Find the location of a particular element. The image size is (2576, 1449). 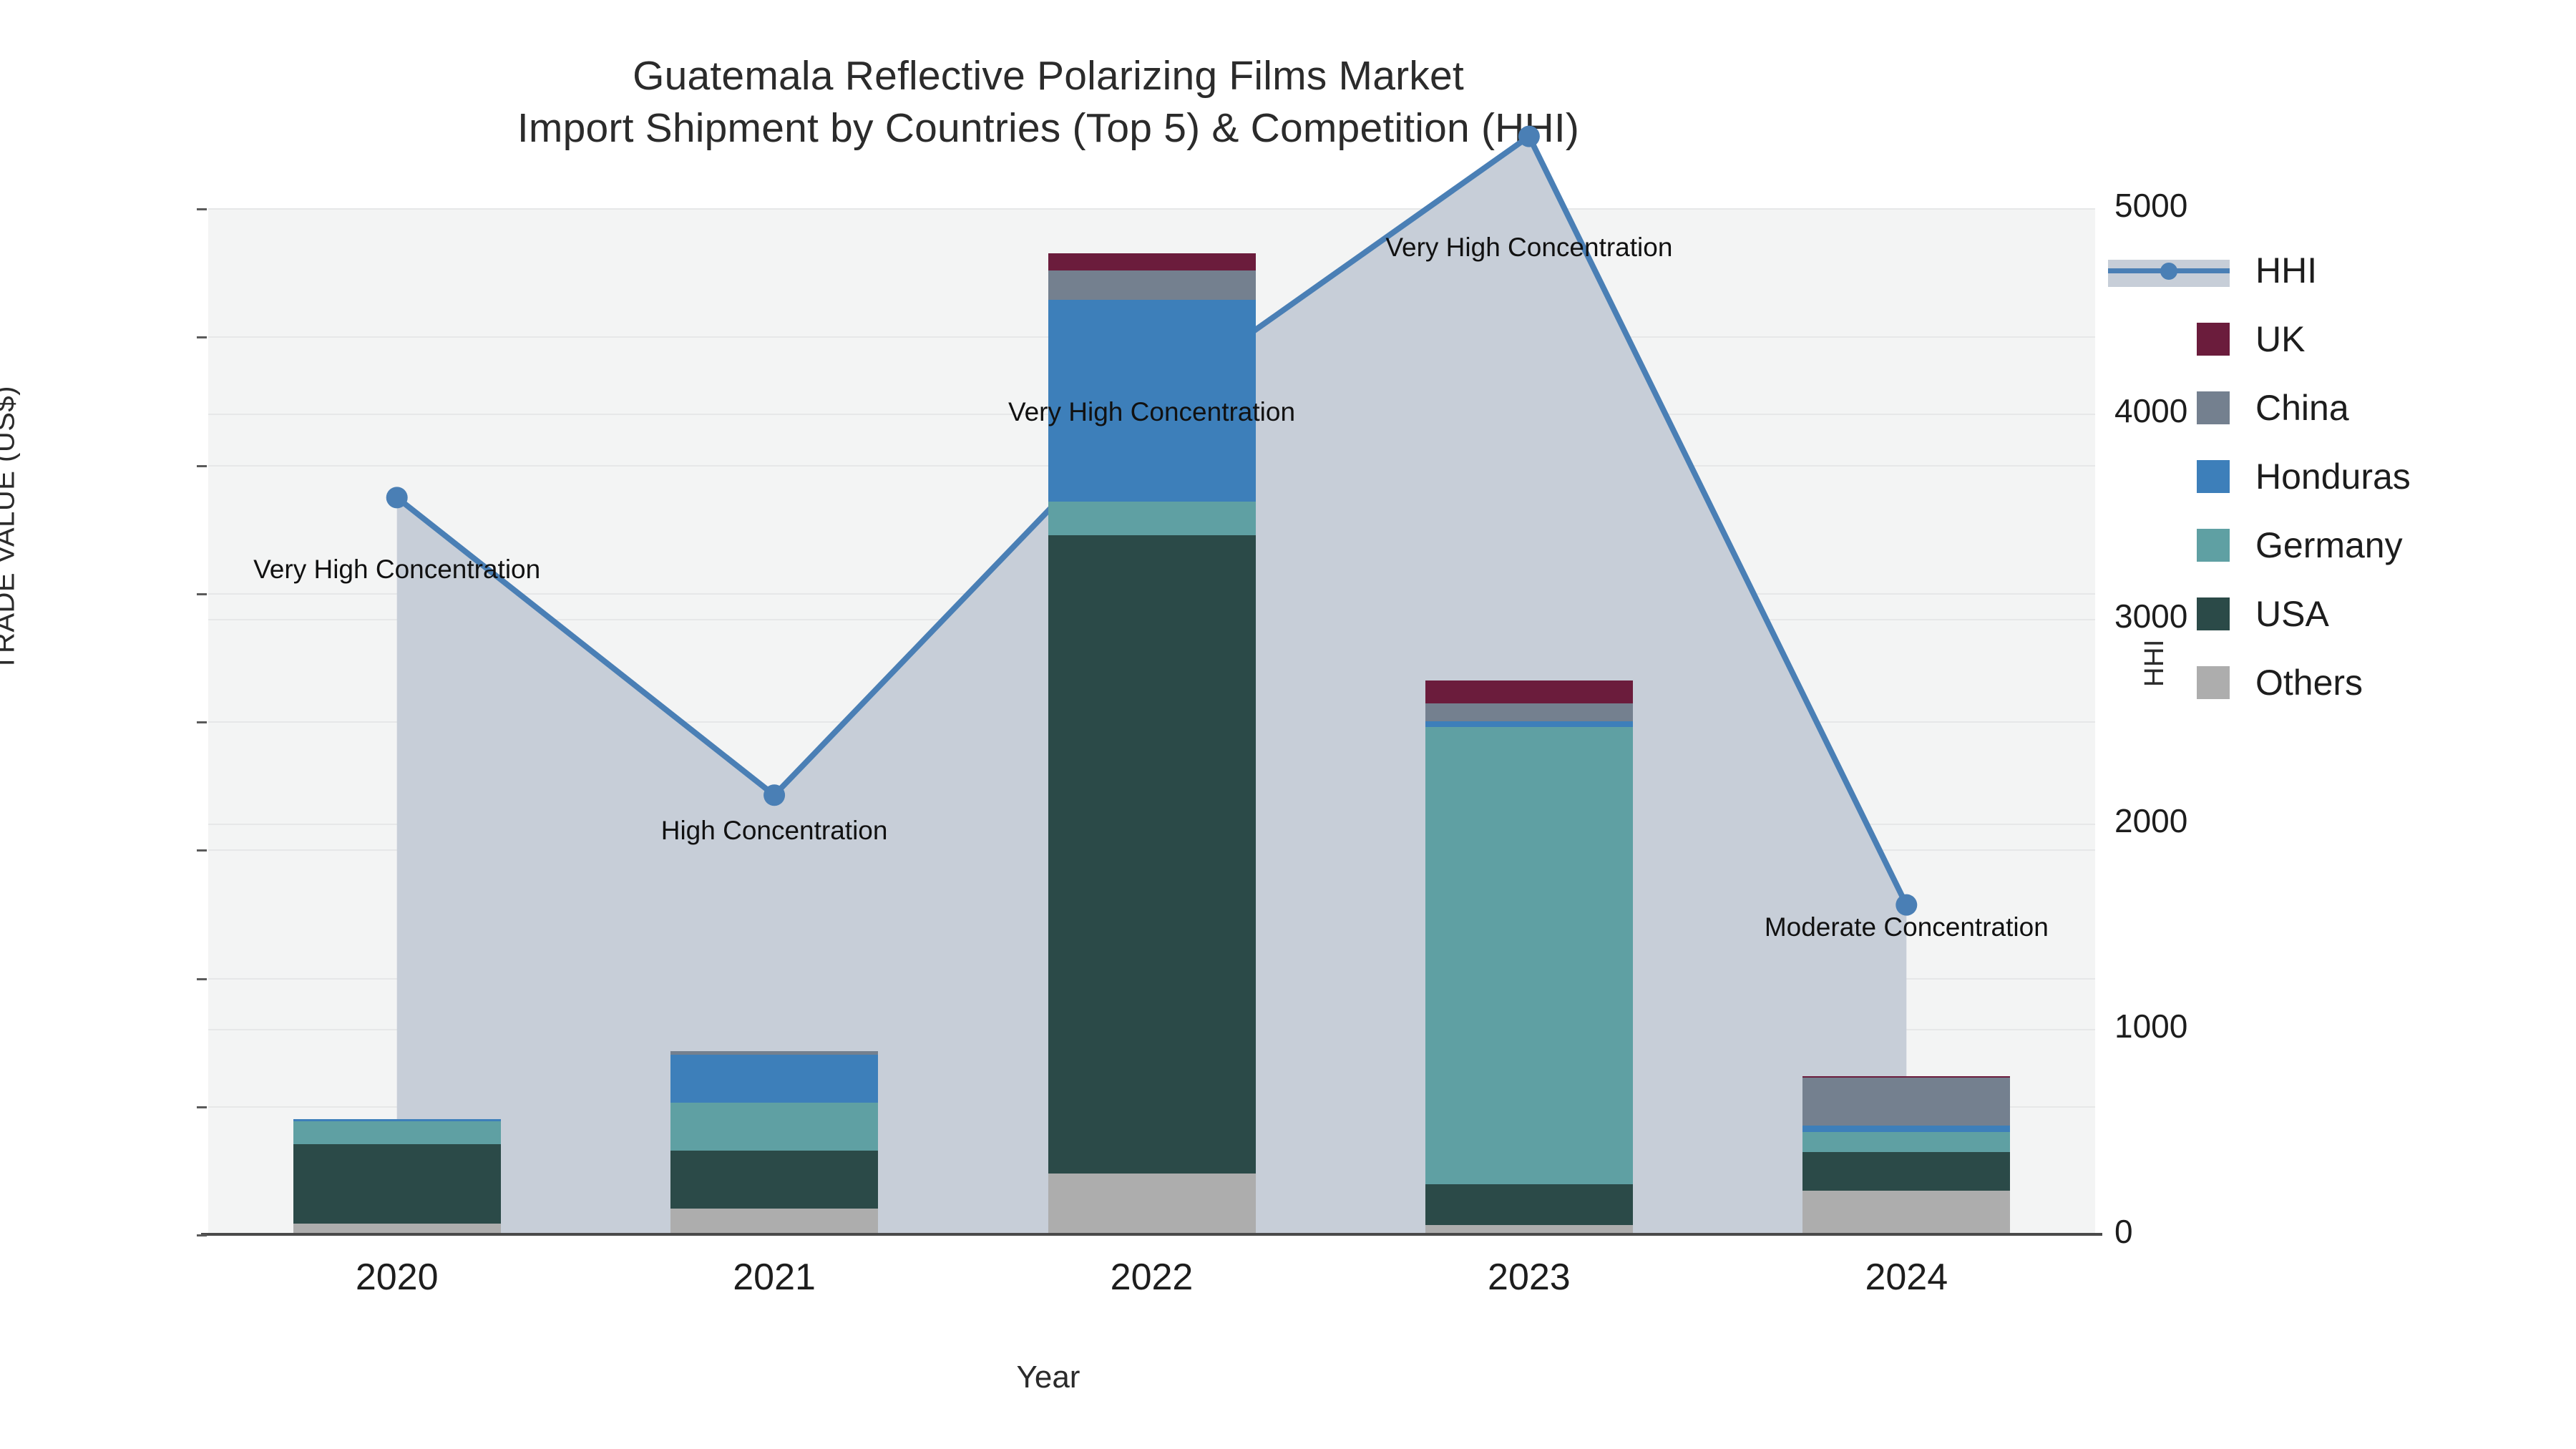

bar-segment-others-2021 is located at coordinates (774, 1221).